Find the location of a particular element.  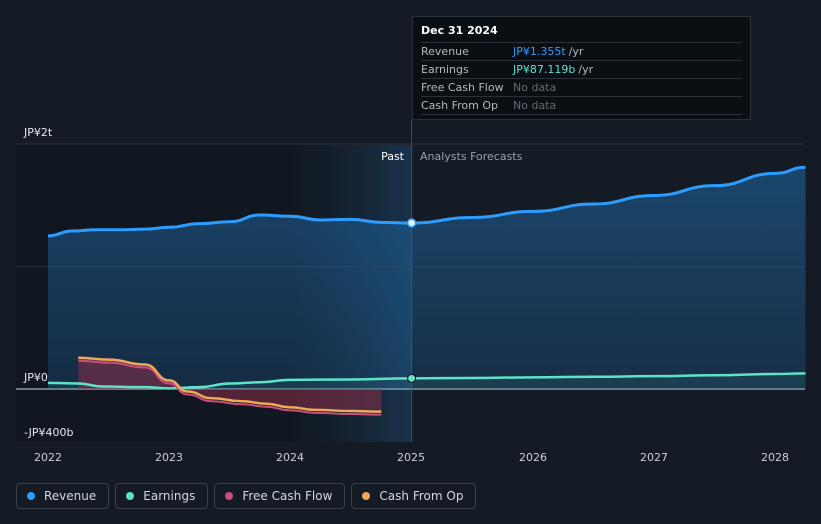

tooltip-label: Earnings is located at coordinates (445, 69).